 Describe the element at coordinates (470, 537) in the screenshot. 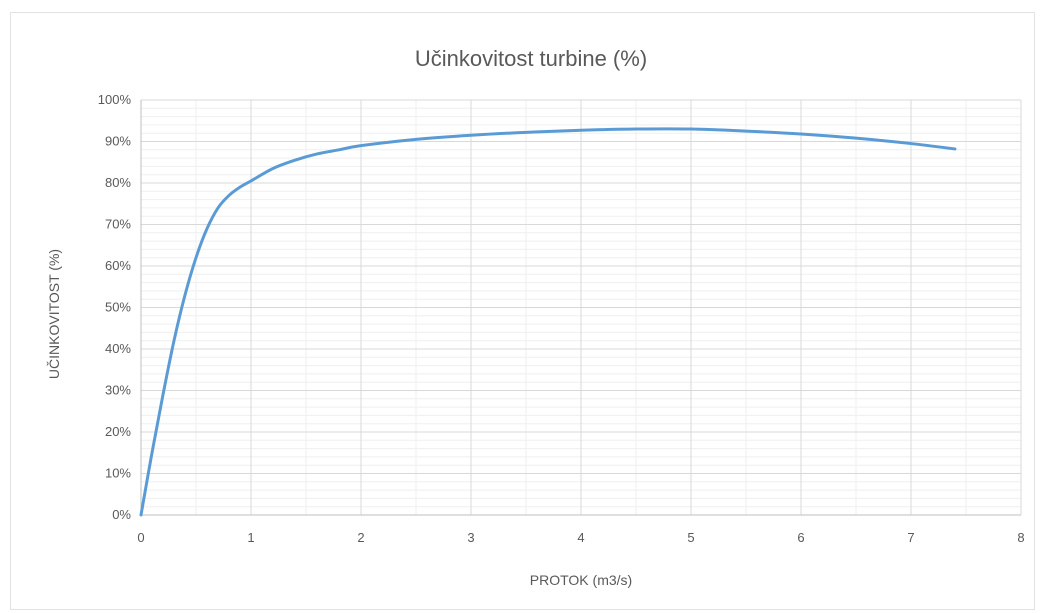

I see `x-tick-label: 3` at that location.